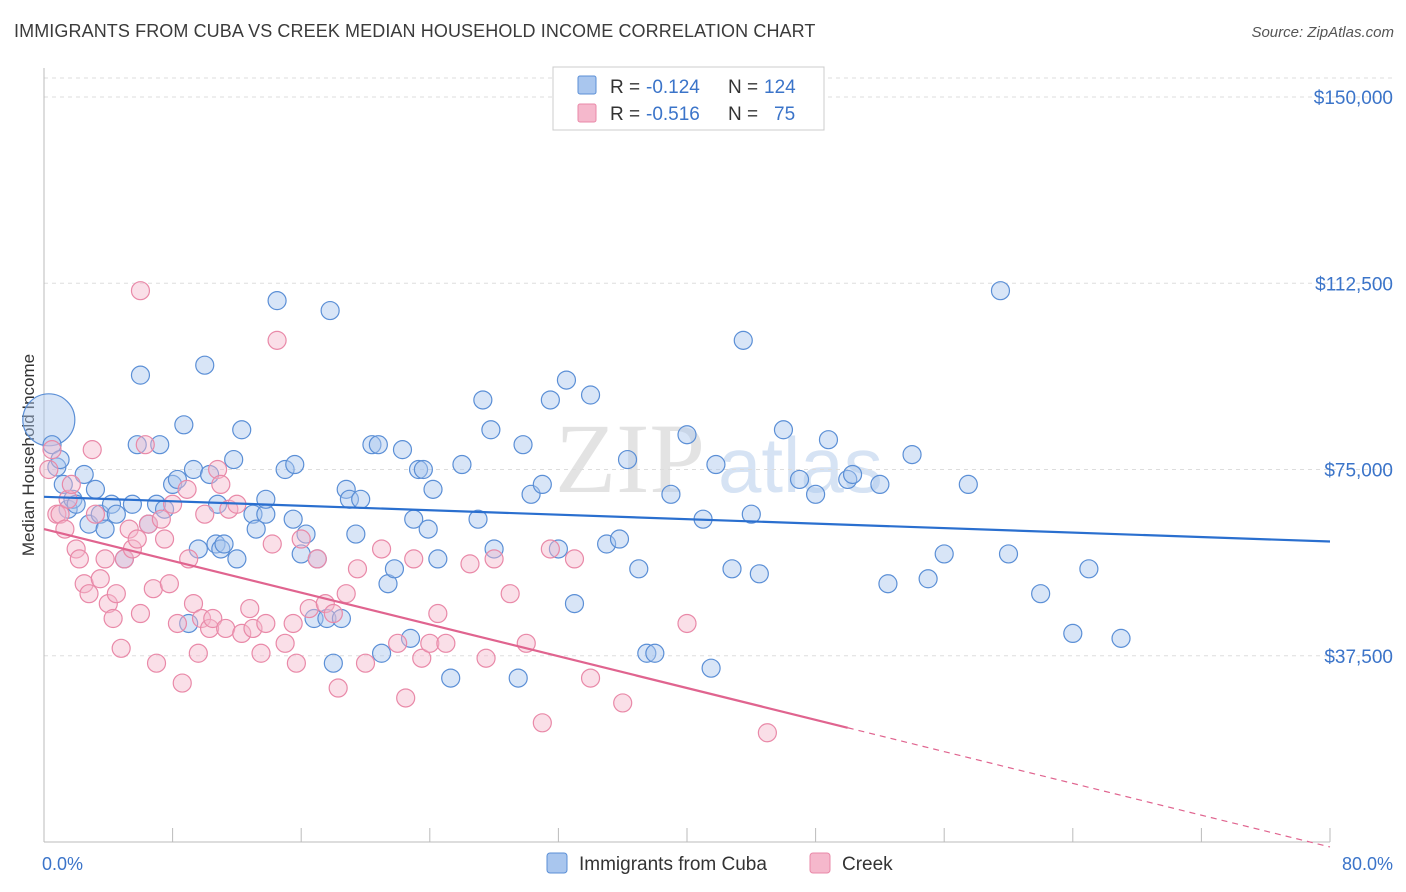  What do you see at coordinates (1358, 471) in the screenshot?
I see `y-tick-label-1: $75,000` at bounding box center [1358, 471].